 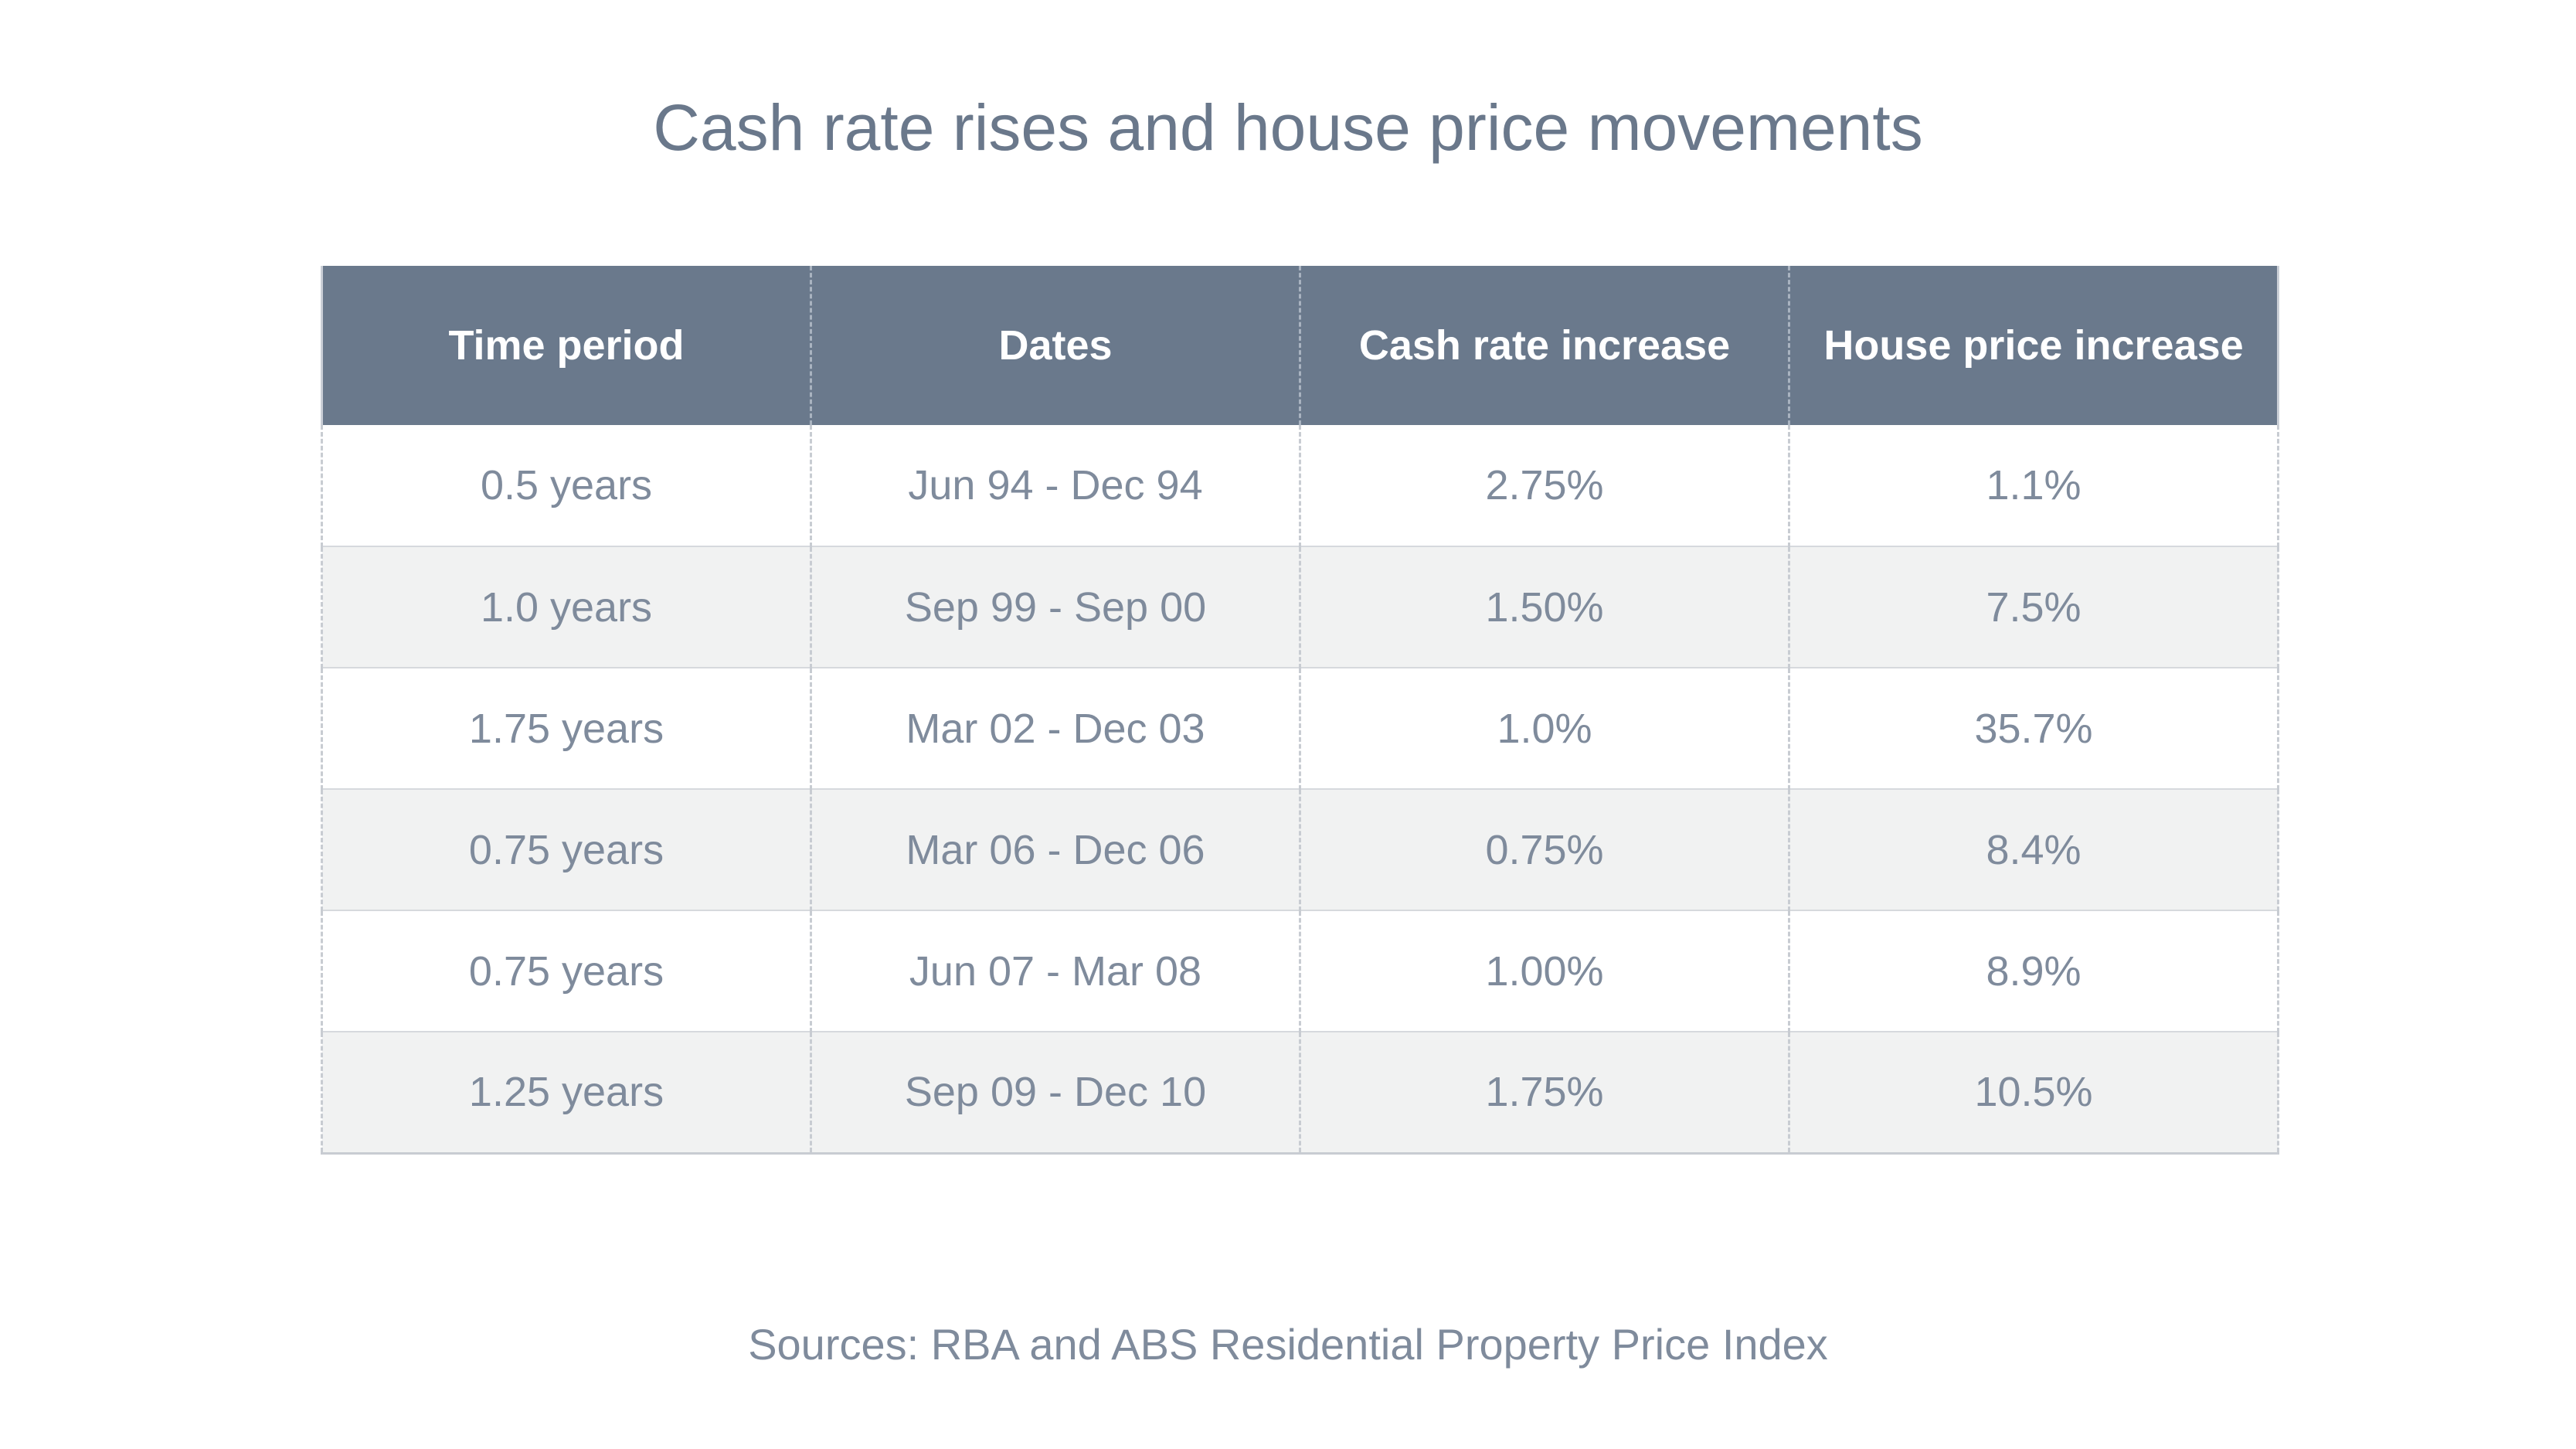 I want to click on column-header: House price increase, so click(x=2033, y=346).